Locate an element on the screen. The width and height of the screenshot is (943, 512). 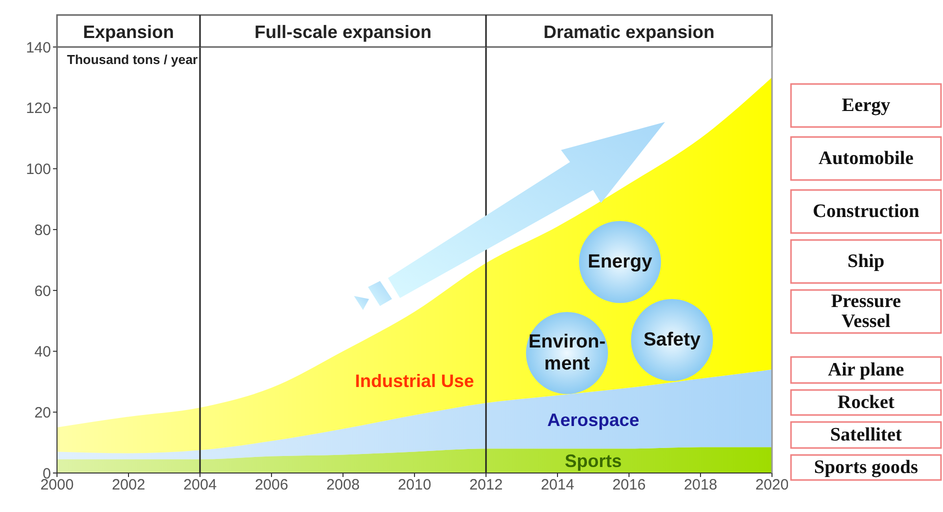
text: Satellitet is located at coordinates (866, 435).